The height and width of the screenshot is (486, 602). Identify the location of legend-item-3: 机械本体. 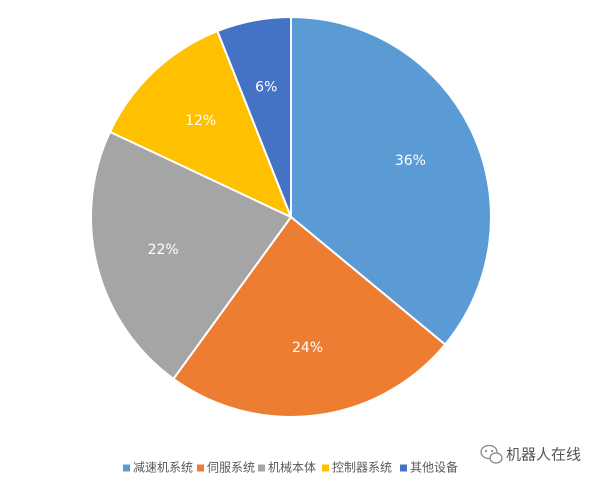
(287, 467).